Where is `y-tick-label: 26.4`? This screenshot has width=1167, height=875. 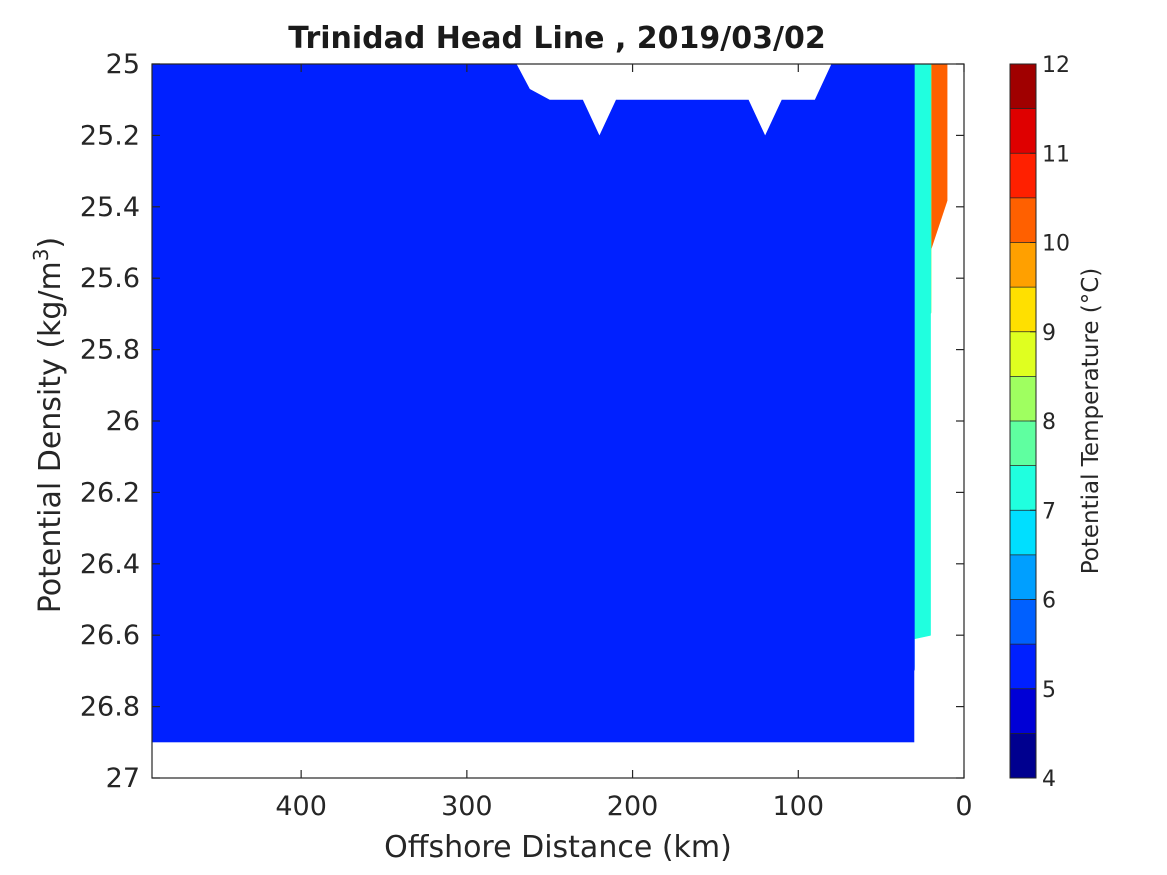
y-tick-label: 26.4 is located at coordinates (110, 564).